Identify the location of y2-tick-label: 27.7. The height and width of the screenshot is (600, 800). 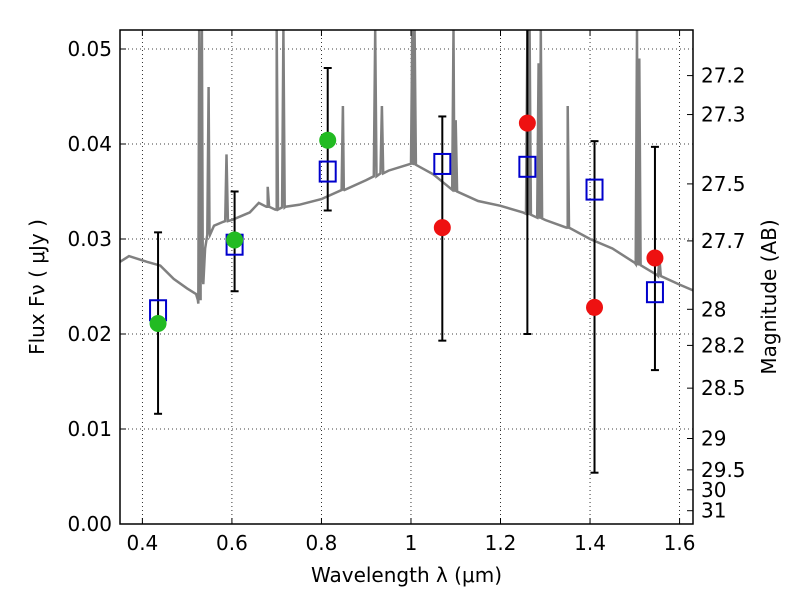
(723, 241).